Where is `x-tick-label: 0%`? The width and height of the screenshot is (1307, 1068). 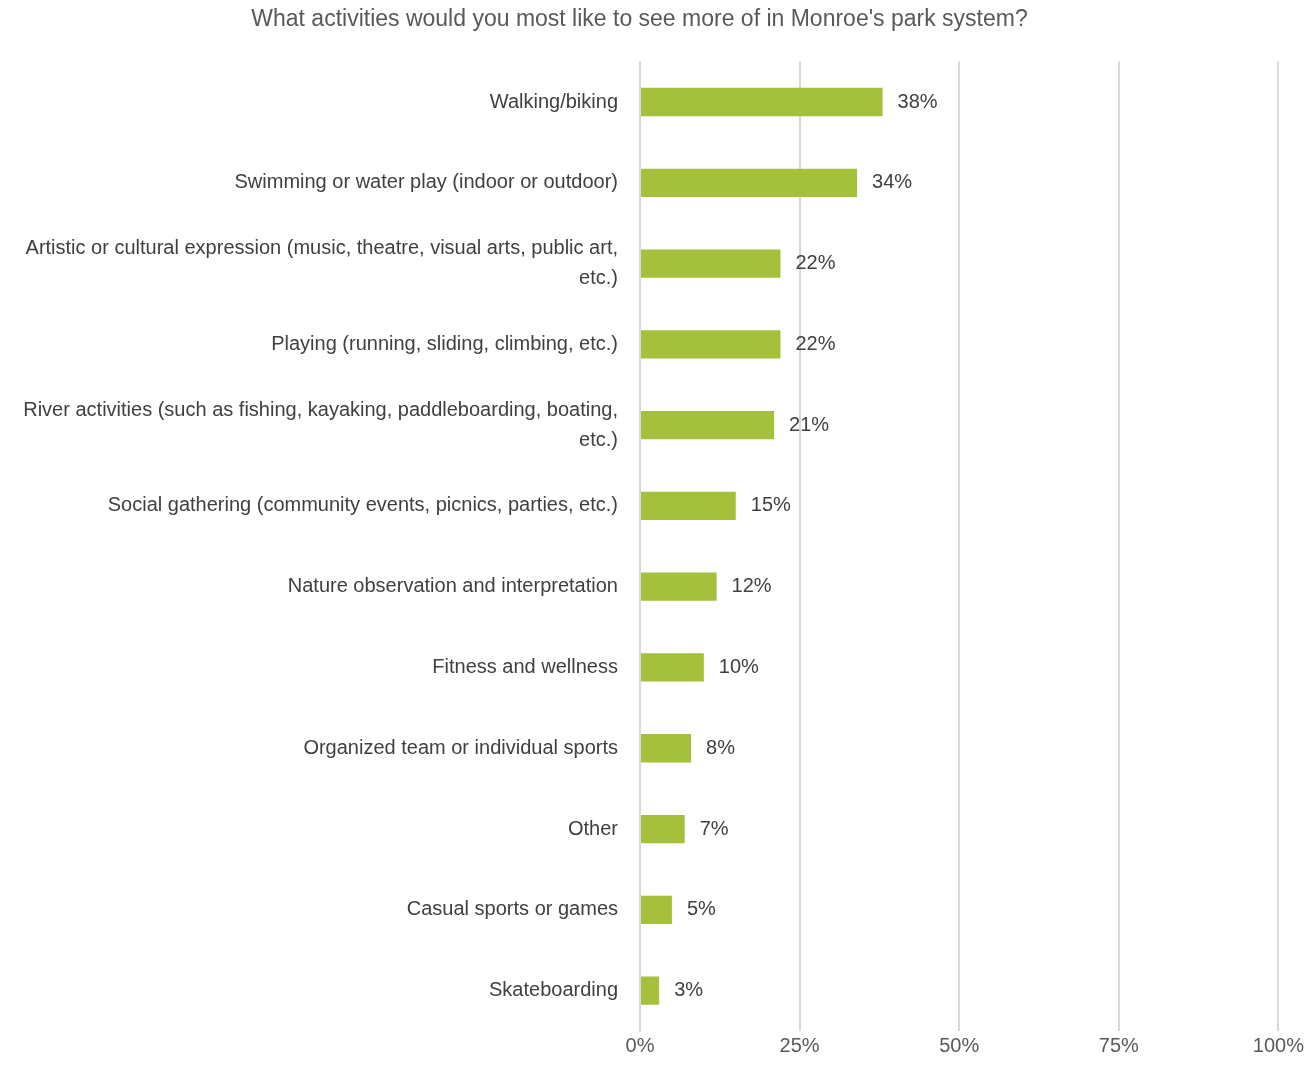
x-tick-label: 0% is located at coordinates (640, 1044).